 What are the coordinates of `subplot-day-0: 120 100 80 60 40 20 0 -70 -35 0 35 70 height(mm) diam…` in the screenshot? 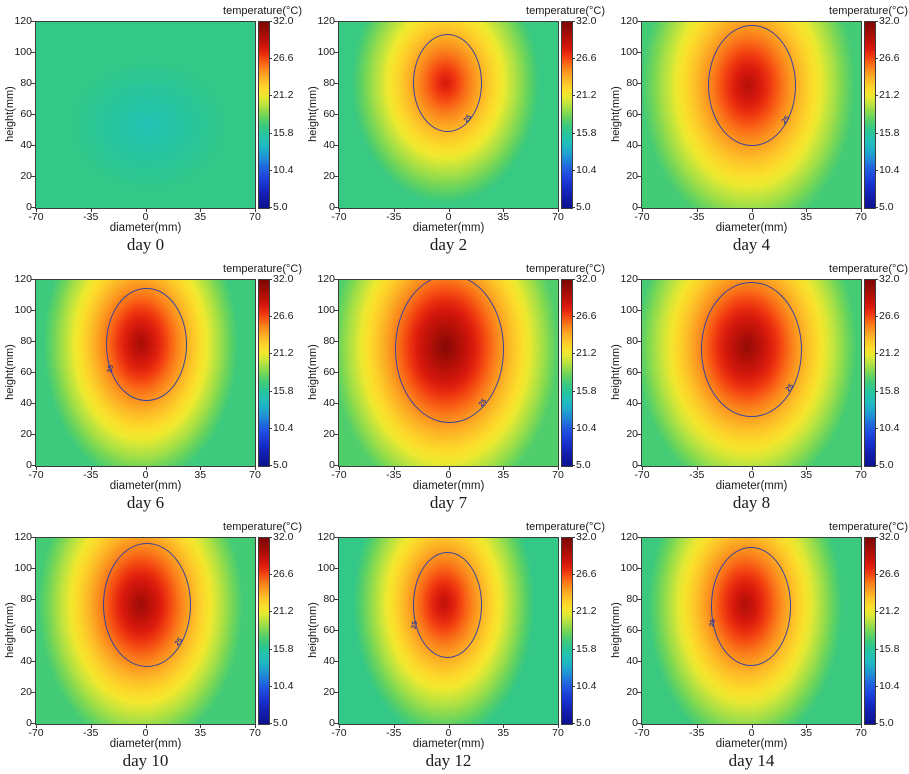 It's located at (151, 129).